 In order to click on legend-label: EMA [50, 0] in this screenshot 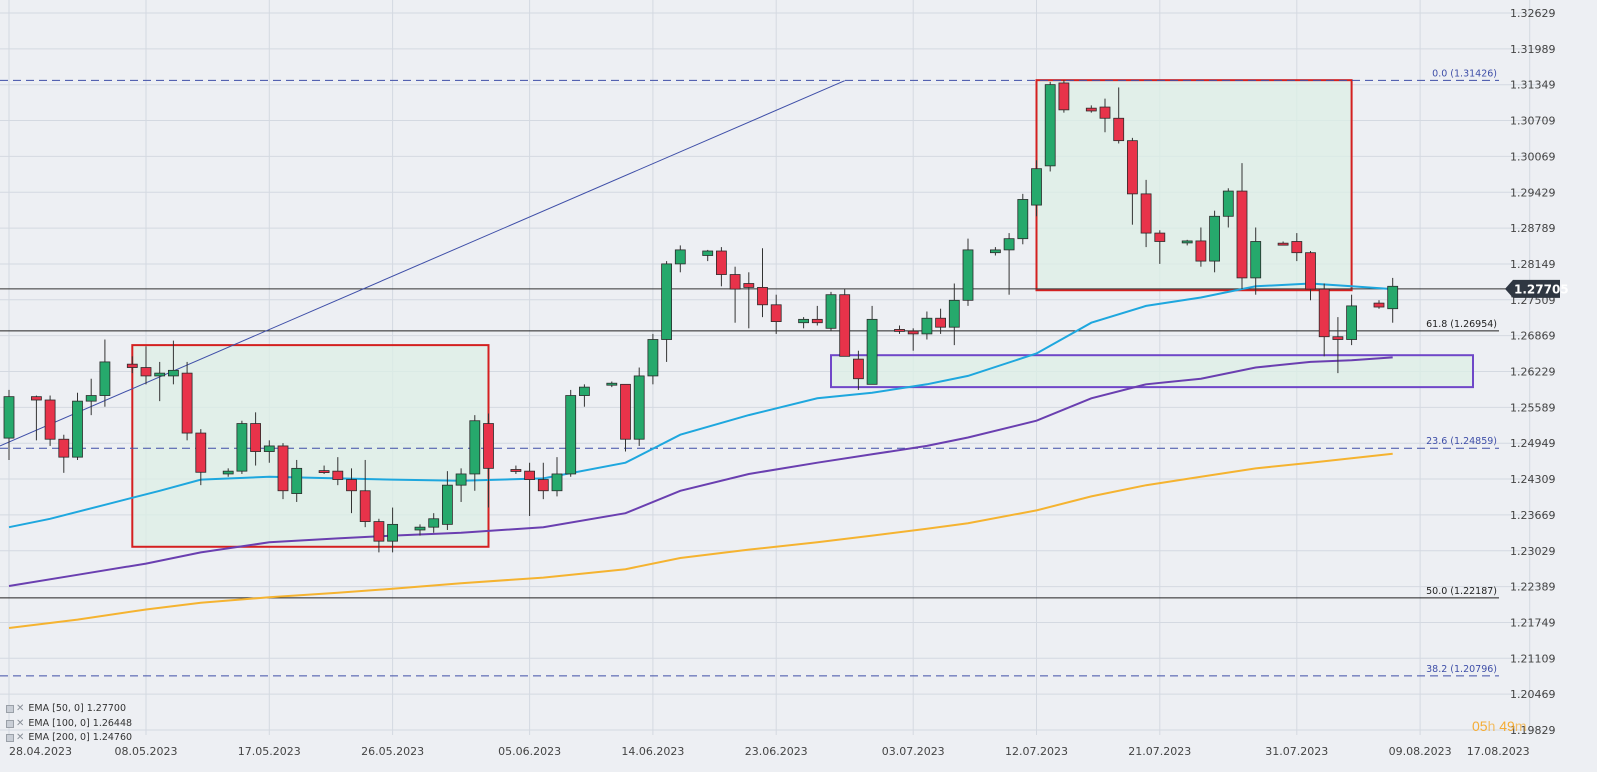, I will do `click(56, 708)`.